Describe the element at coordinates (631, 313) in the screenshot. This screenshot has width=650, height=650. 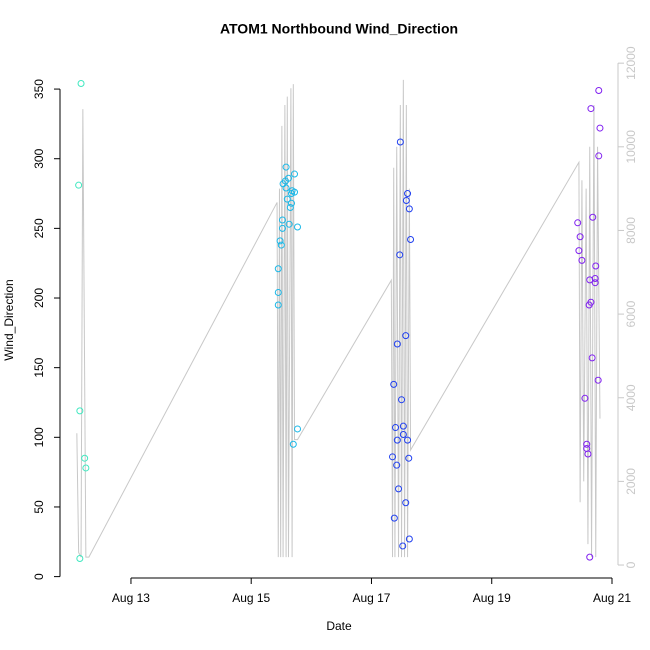
I see `y2-tick-label: 6000` at that location.